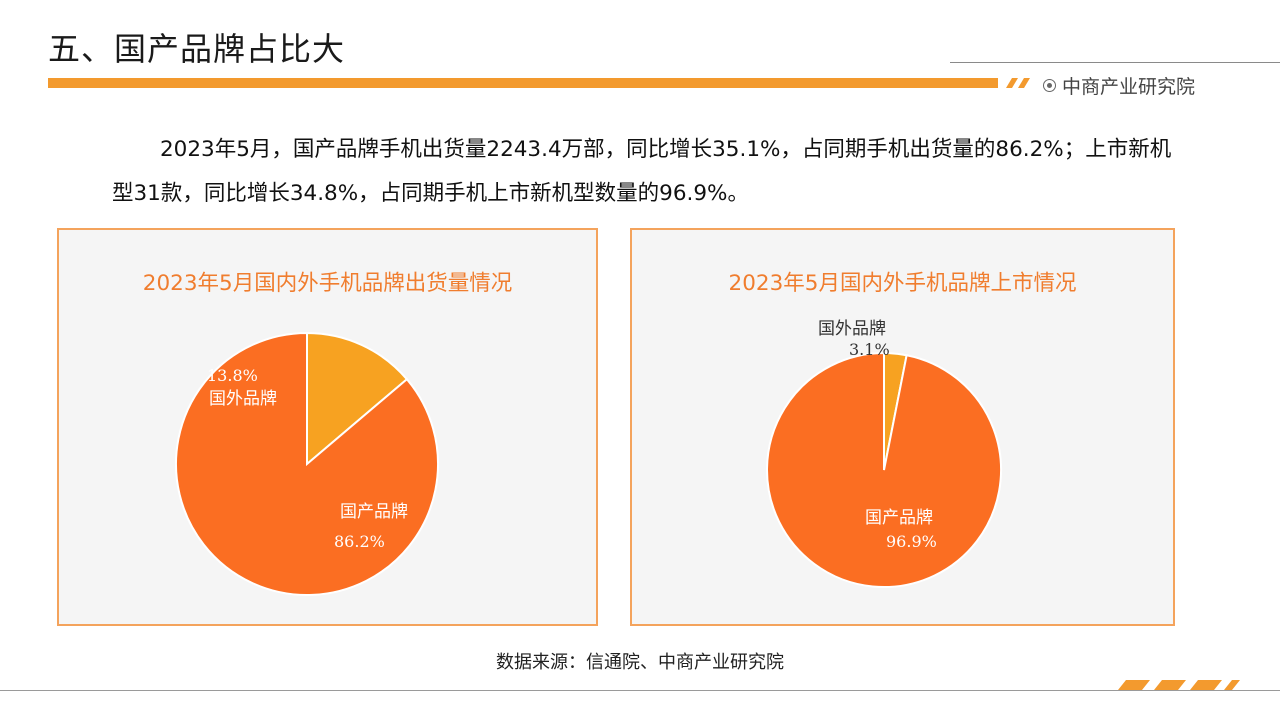  I want to click on title-accent-bar, so click(523, 83).